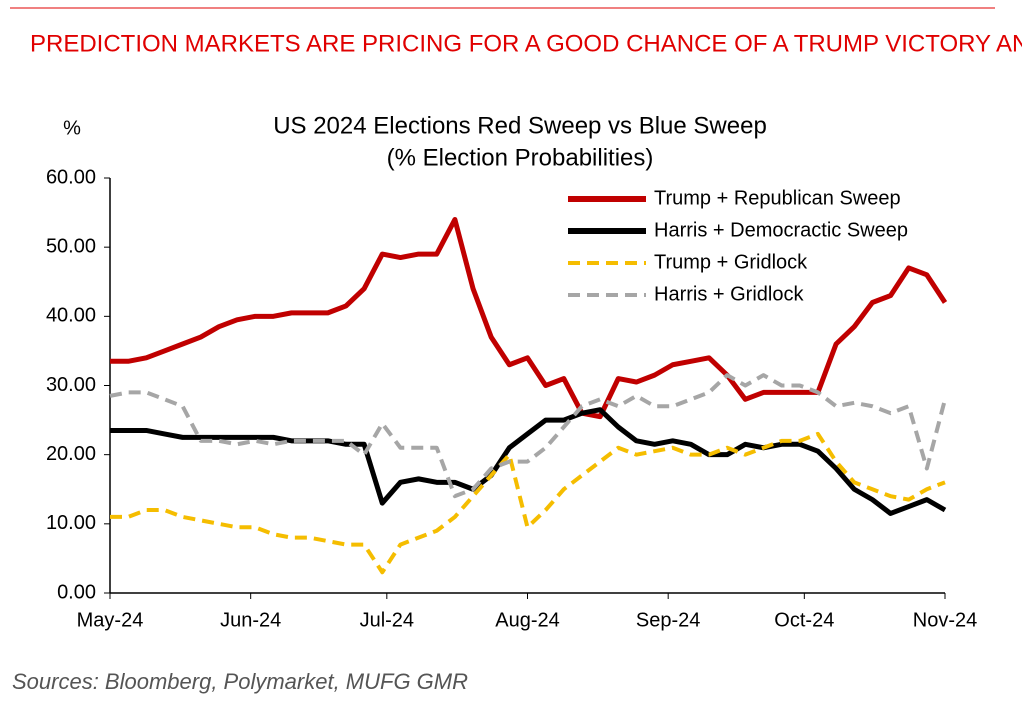 The width and height of the screenshot is (1022, 712). What do you see at coordinates (781, 230) in the screenshot?
I see `legend-label: Harris + Democractic Sweep` at bounding box center [781, 230].